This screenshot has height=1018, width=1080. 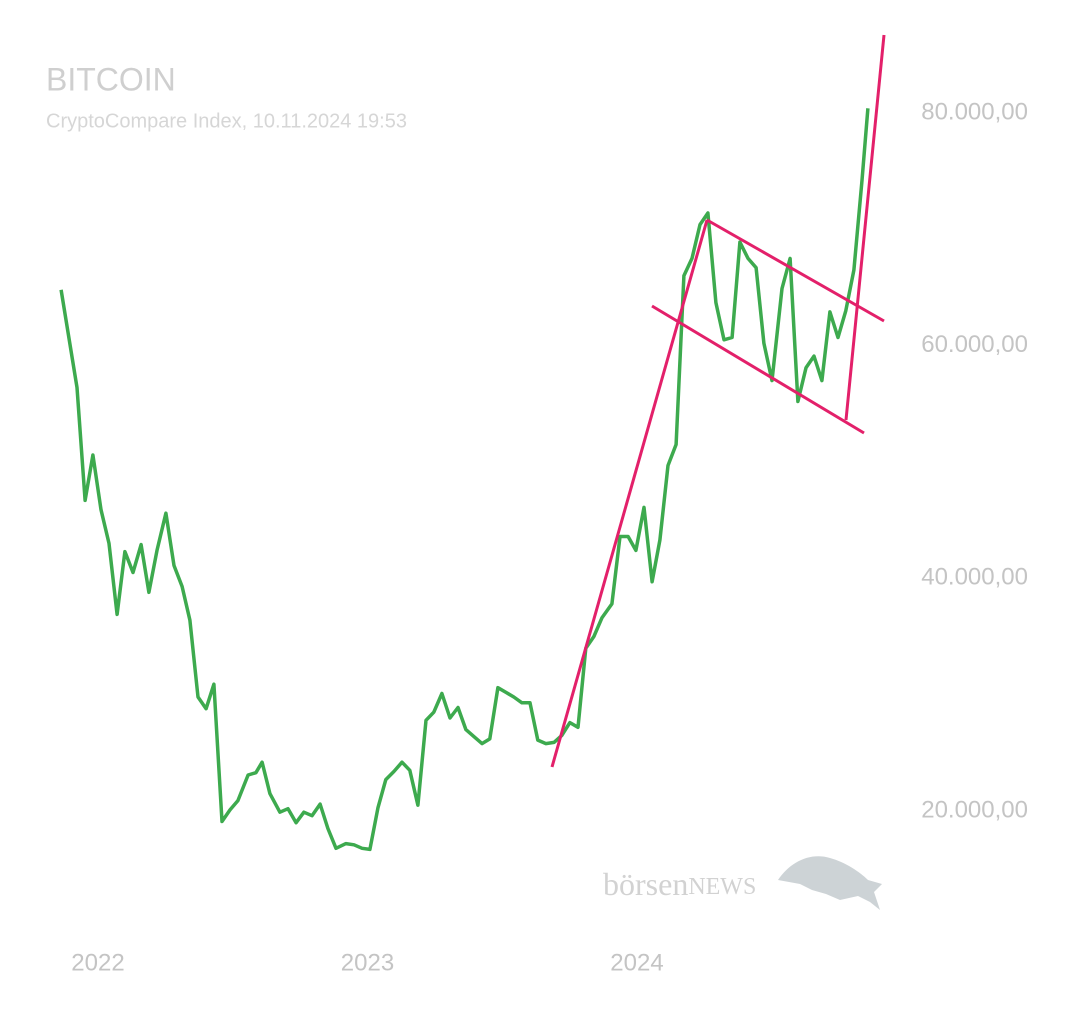 I want to click on watermark: börsenNEWS, so click(x=742, y=883).